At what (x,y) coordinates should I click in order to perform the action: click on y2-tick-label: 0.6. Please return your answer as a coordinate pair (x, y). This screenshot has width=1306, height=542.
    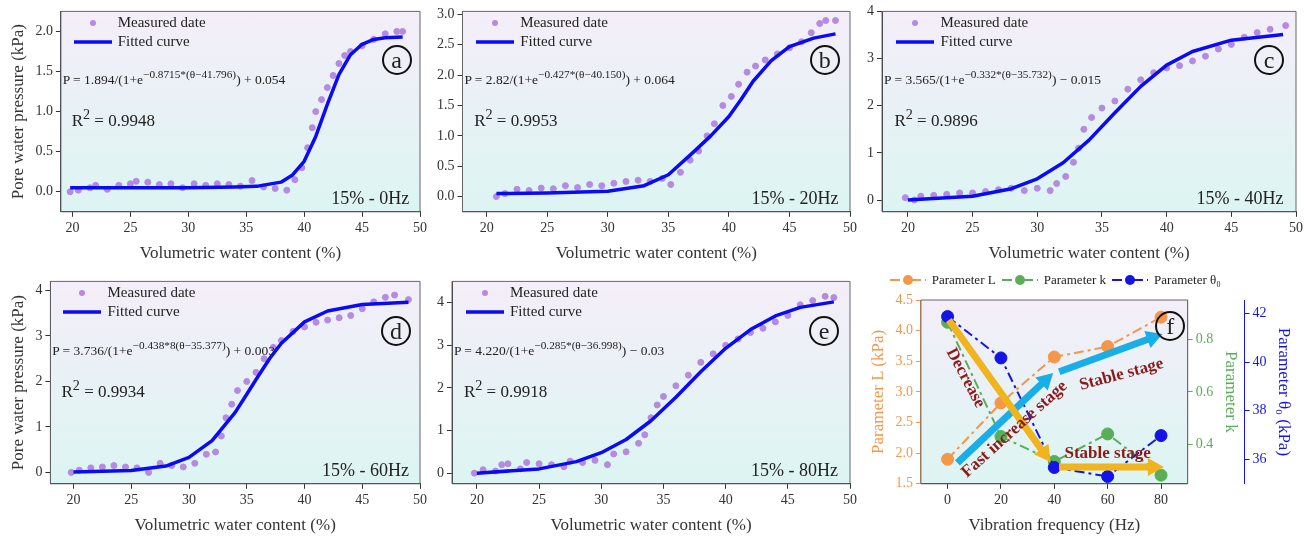
    Looking at the image, I should click on (1204, 391).